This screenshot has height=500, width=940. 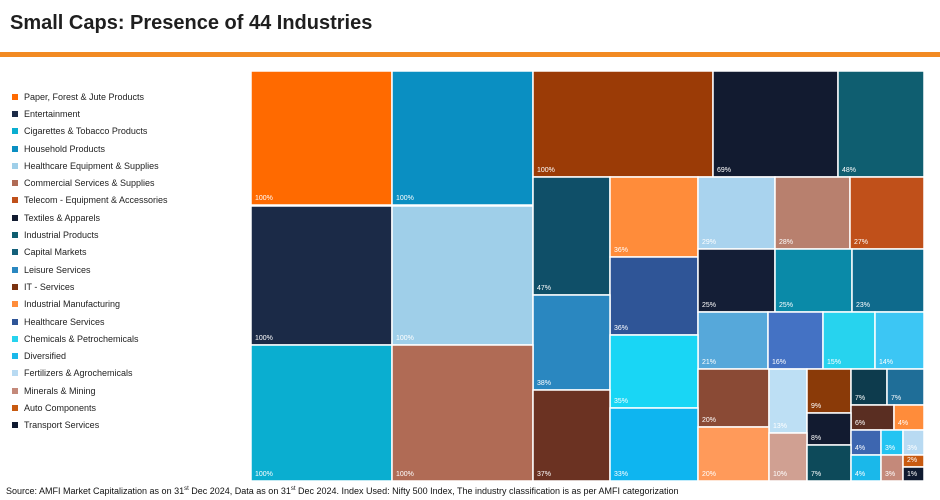 I want to click on legend-label: Cigarettes & Tobacco Products, so click(x=86, y=131).